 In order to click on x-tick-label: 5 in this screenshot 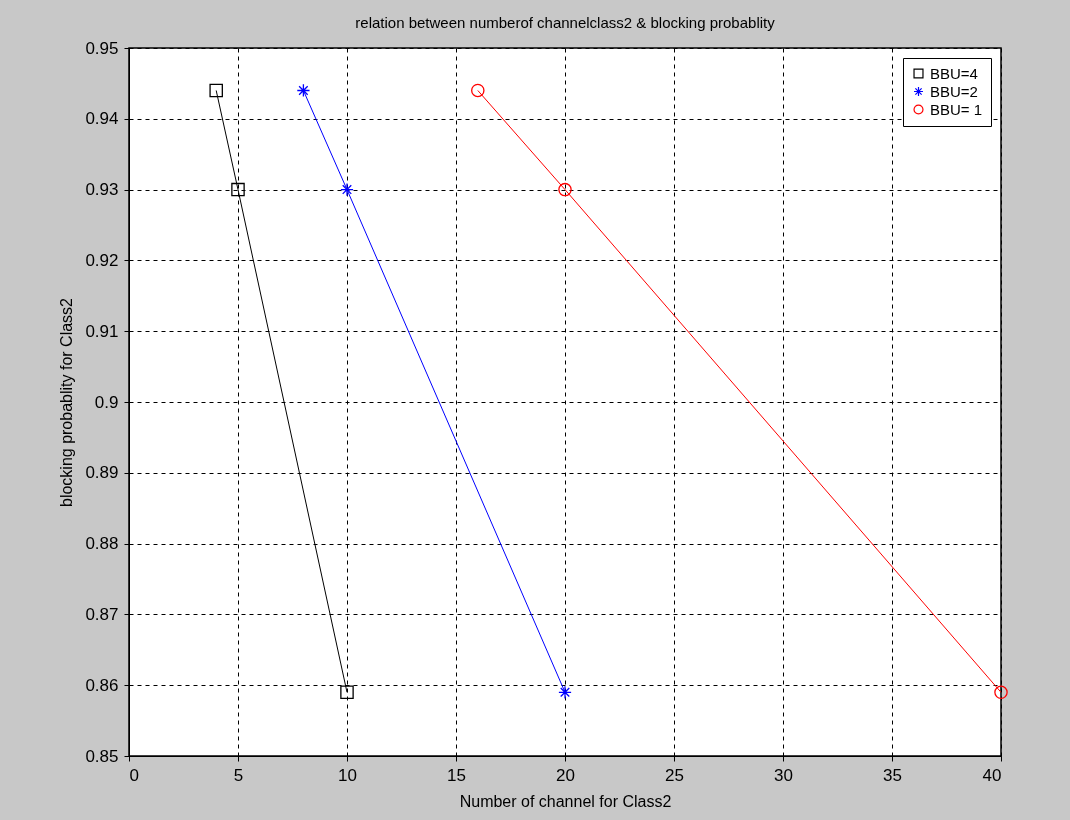, I will do `click(238, 775)`.